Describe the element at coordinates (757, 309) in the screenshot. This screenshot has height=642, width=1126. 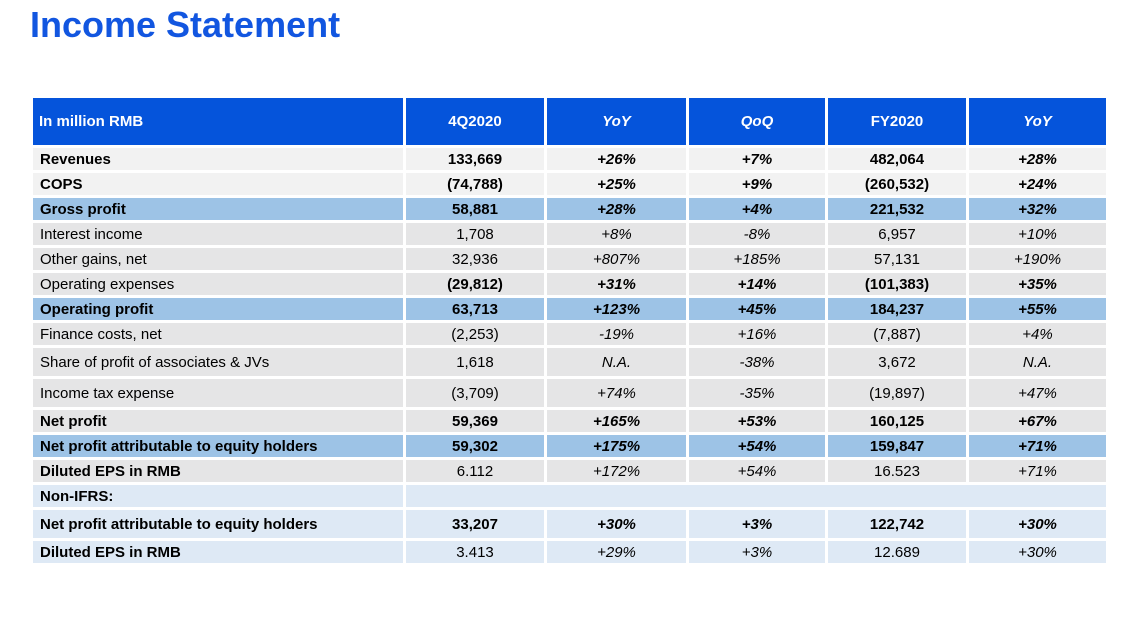
I see `cell-qoq: +45%` at that location.